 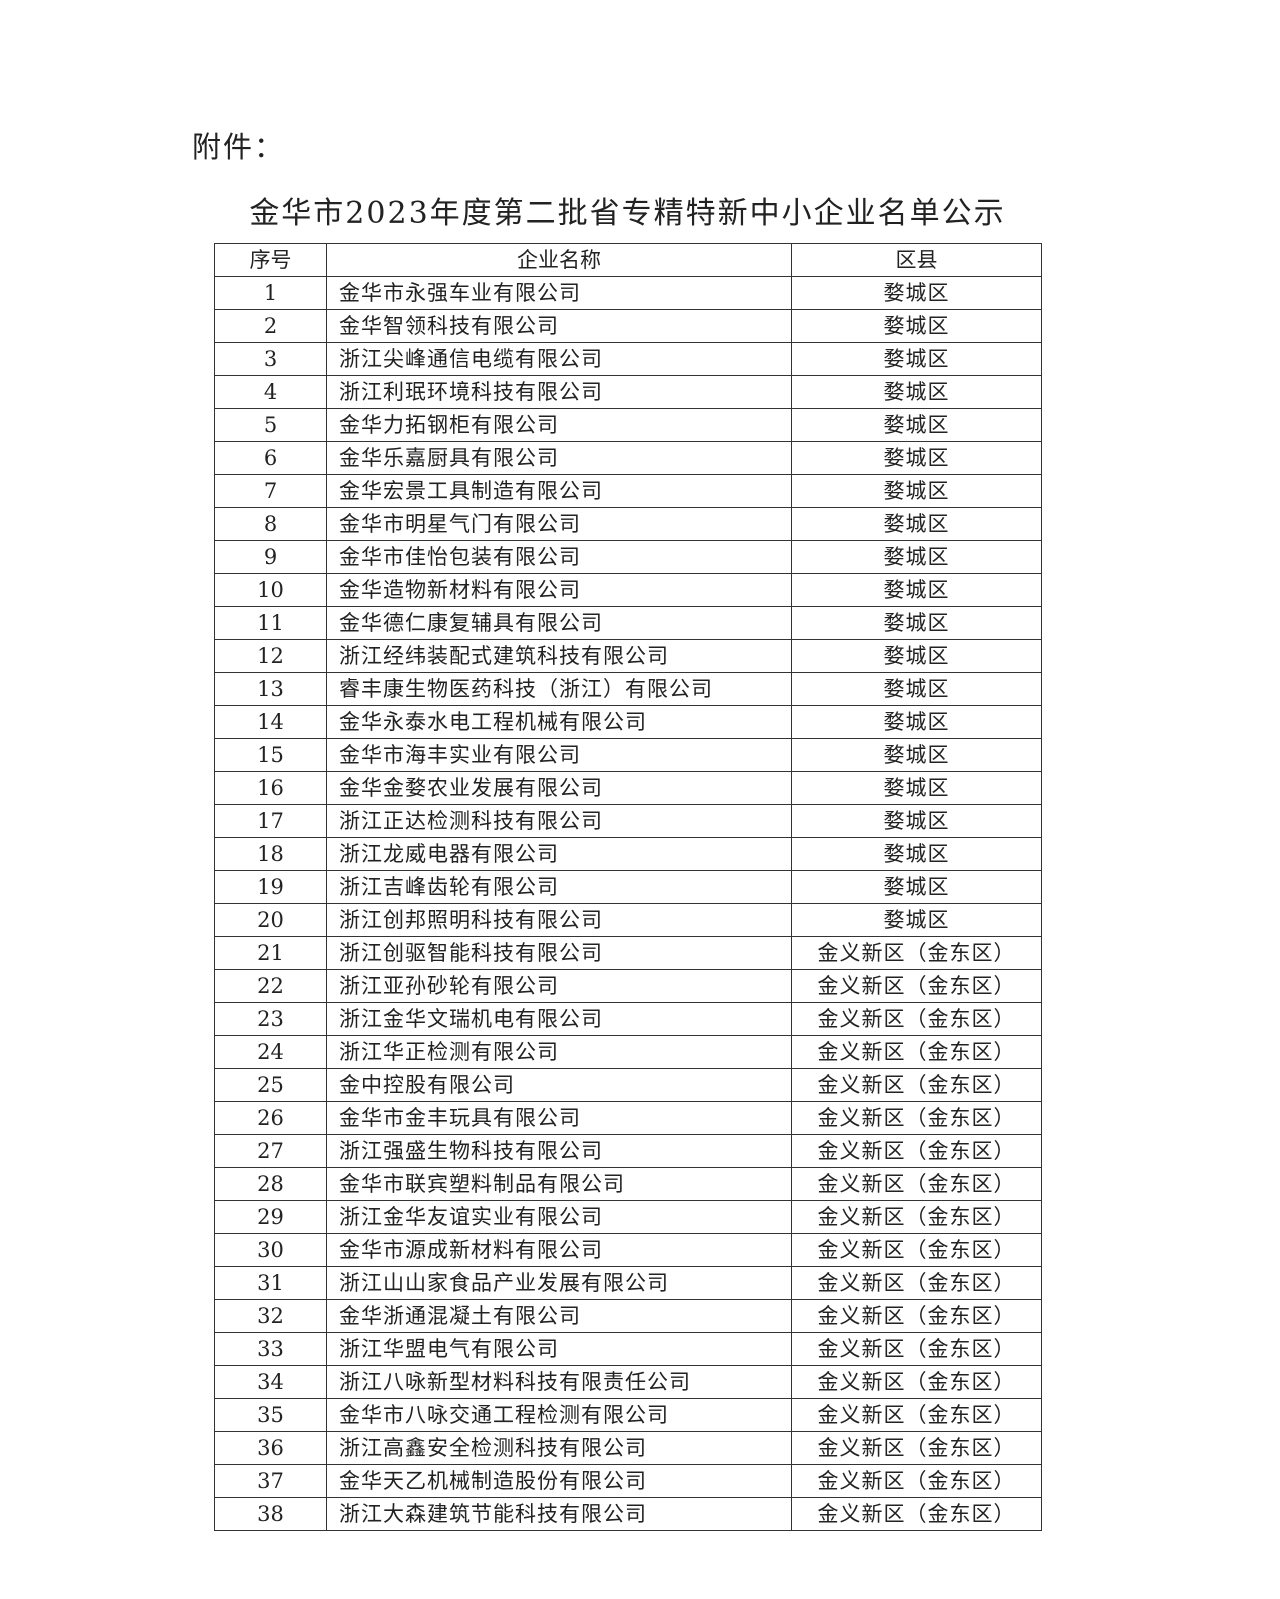 What do you see at coordinates (270, 1019) in the screenshot?
I see `row-index: 23` at bounding box center [270, 1019].